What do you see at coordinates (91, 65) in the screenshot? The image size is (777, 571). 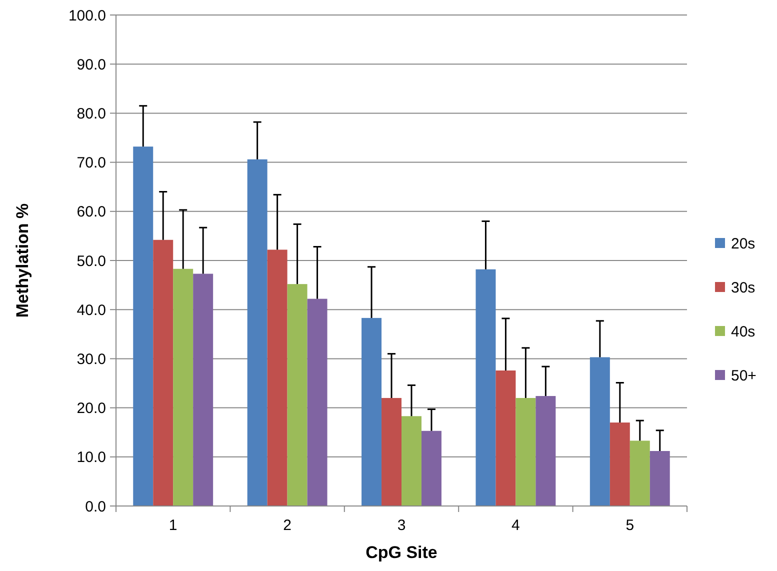 I see `y-tick-label: 90.0` at bounding box center [91, 65].